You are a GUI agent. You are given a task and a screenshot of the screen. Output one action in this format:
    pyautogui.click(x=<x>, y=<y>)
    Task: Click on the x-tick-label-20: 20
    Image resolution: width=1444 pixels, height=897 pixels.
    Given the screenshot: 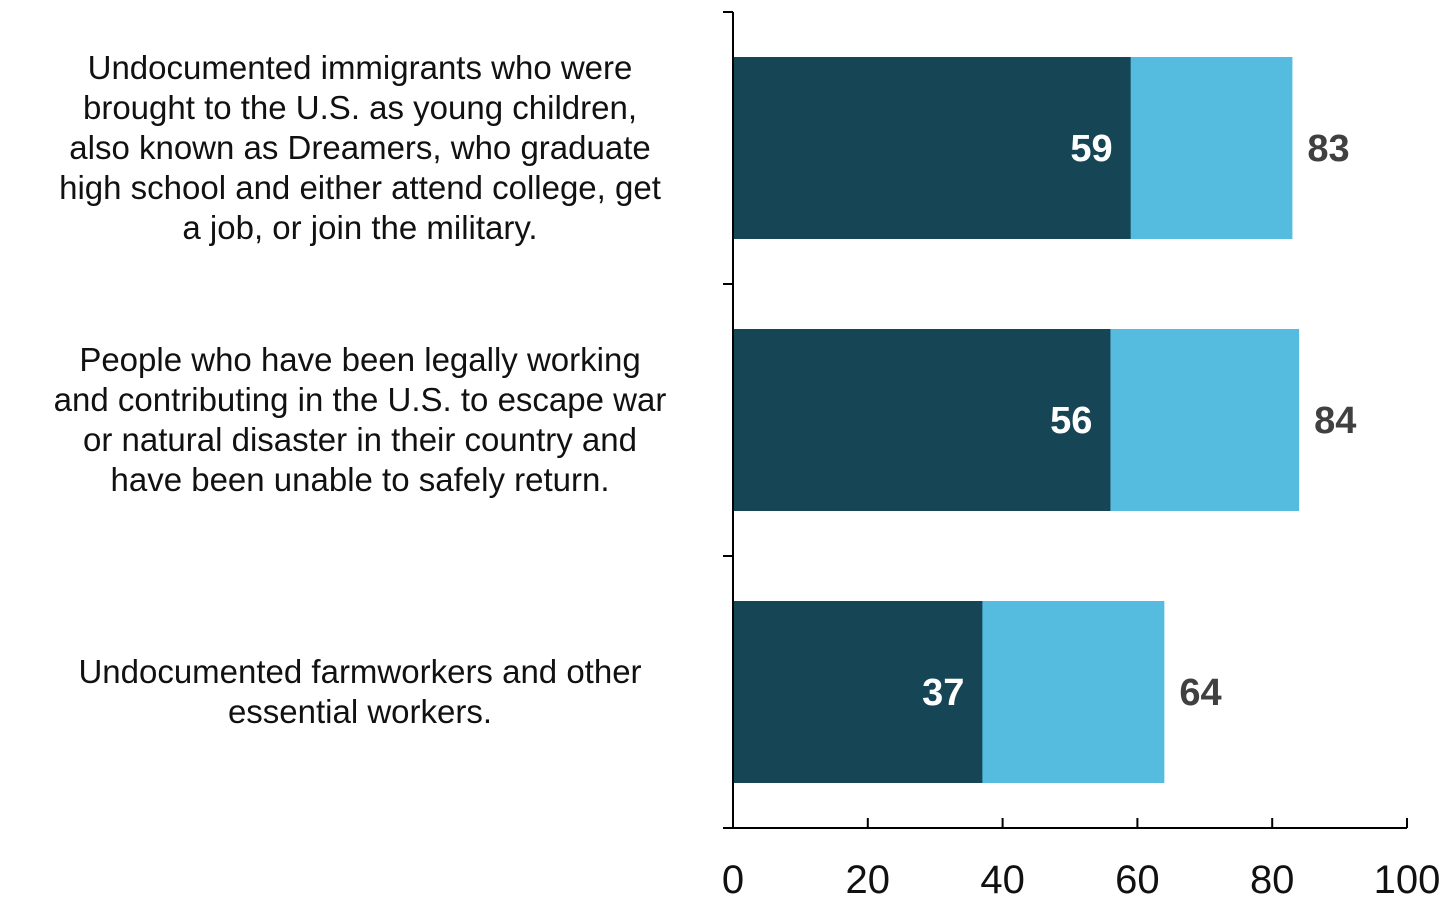 What is the action you would take?
    pyautogui.click(x=868, y=877)
    